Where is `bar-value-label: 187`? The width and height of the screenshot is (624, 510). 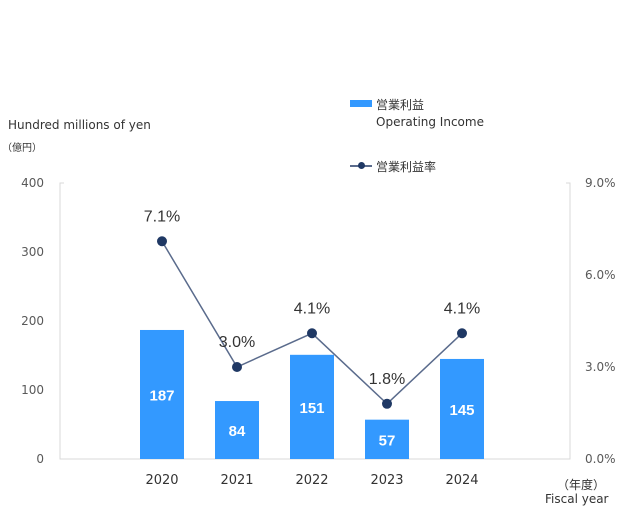
bar-value-label: 187 is located at coordinates (161, 395).